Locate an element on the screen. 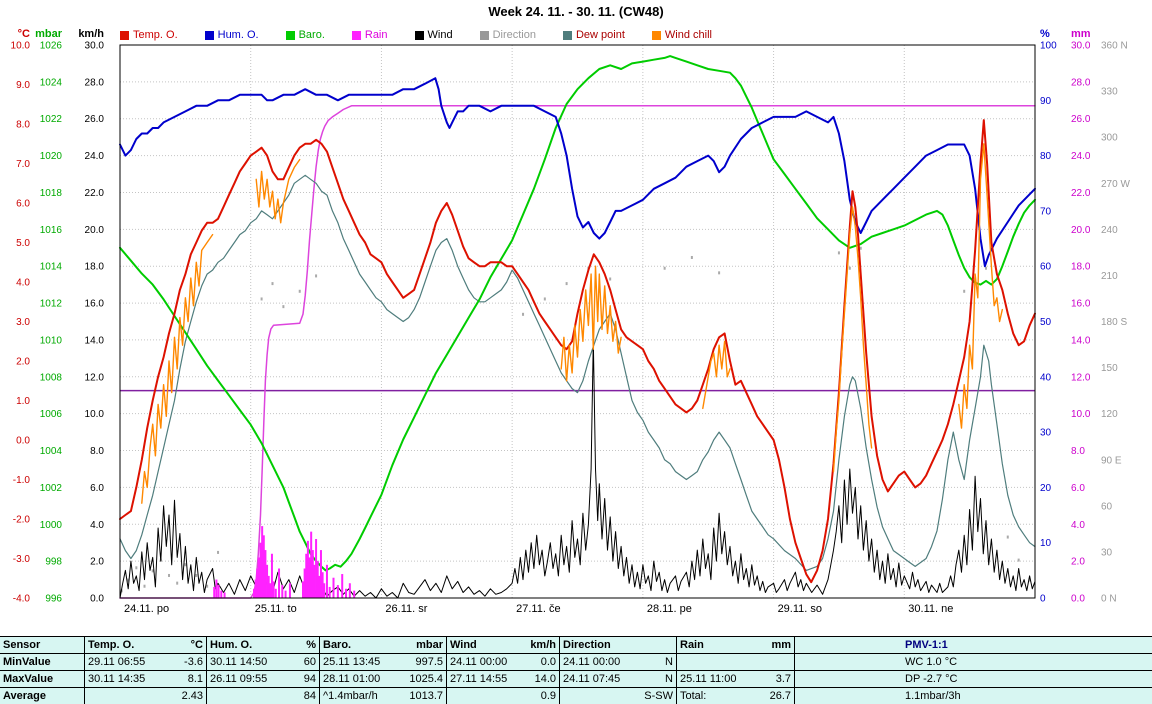 This screenshot has width=1152, height=704. svg-text: 120 is located at coordinates (1109, 414).